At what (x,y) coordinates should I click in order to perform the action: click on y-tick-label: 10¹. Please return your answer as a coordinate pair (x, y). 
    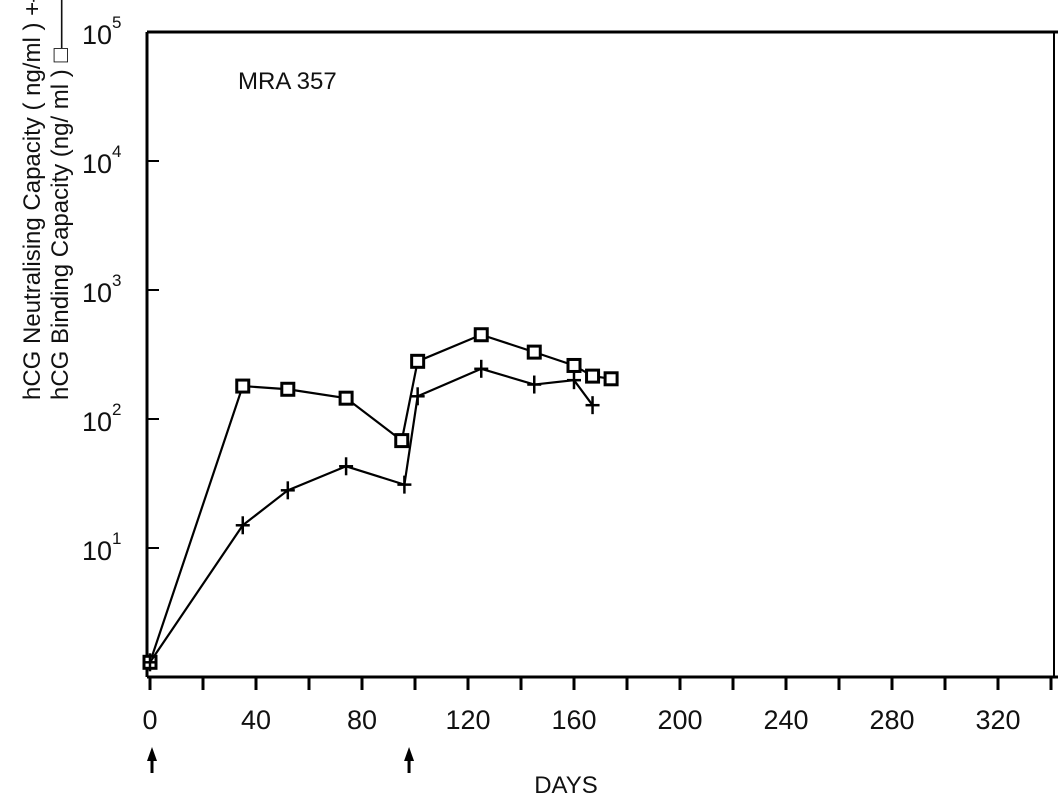
    Looking at the image, I should click on (102, 547).